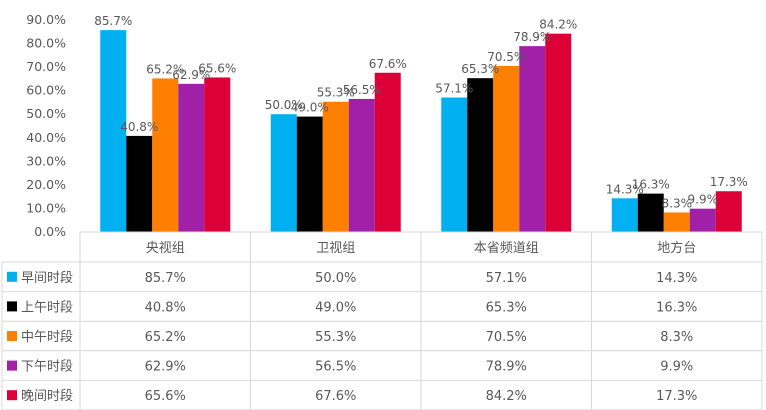  What do you see at coordinates (676, 307) in the screenshot?
I see `table-cell: 16.3%` at bounding box center [676, 307].